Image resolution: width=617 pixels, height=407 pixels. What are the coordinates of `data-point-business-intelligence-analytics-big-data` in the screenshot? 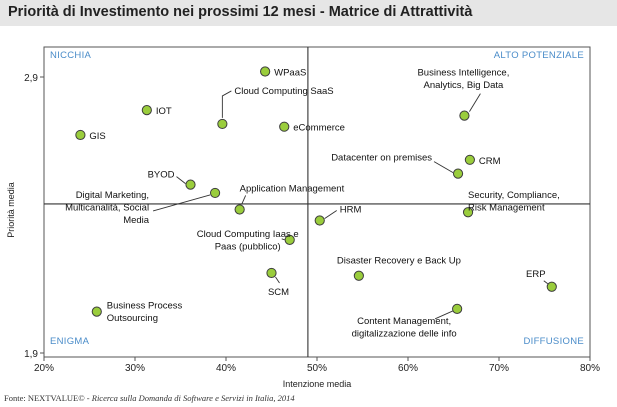 It's located at (464, 115).